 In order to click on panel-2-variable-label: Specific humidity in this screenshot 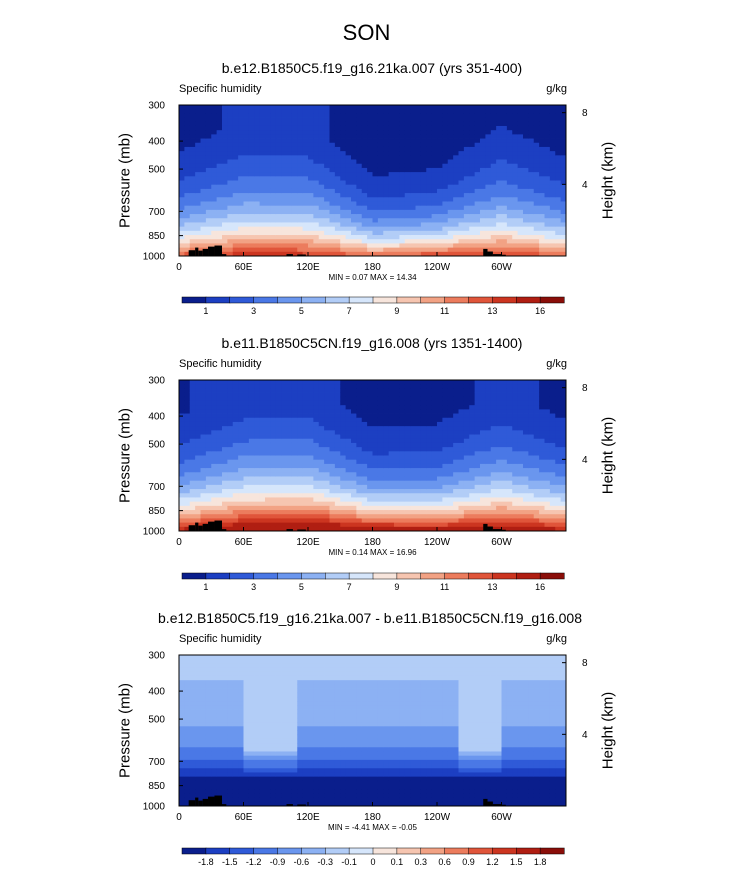, I will do `click(220, 364)`.